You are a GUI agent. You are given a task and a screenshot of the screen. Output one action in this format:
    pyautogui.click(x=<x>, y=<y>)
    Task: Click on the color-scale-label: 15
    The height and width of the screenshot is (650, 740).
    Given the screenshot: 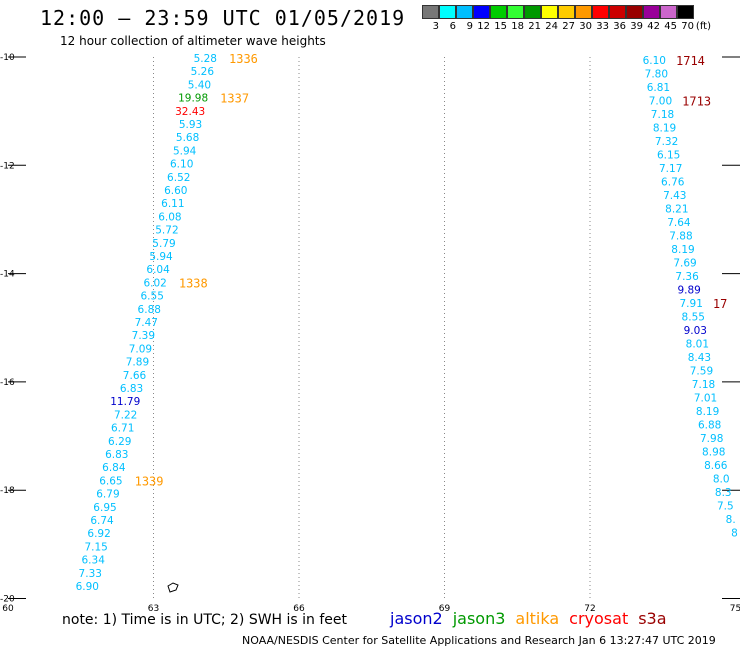 What is the action you would take?
    pyautogui.click(x=500, y=26)
    